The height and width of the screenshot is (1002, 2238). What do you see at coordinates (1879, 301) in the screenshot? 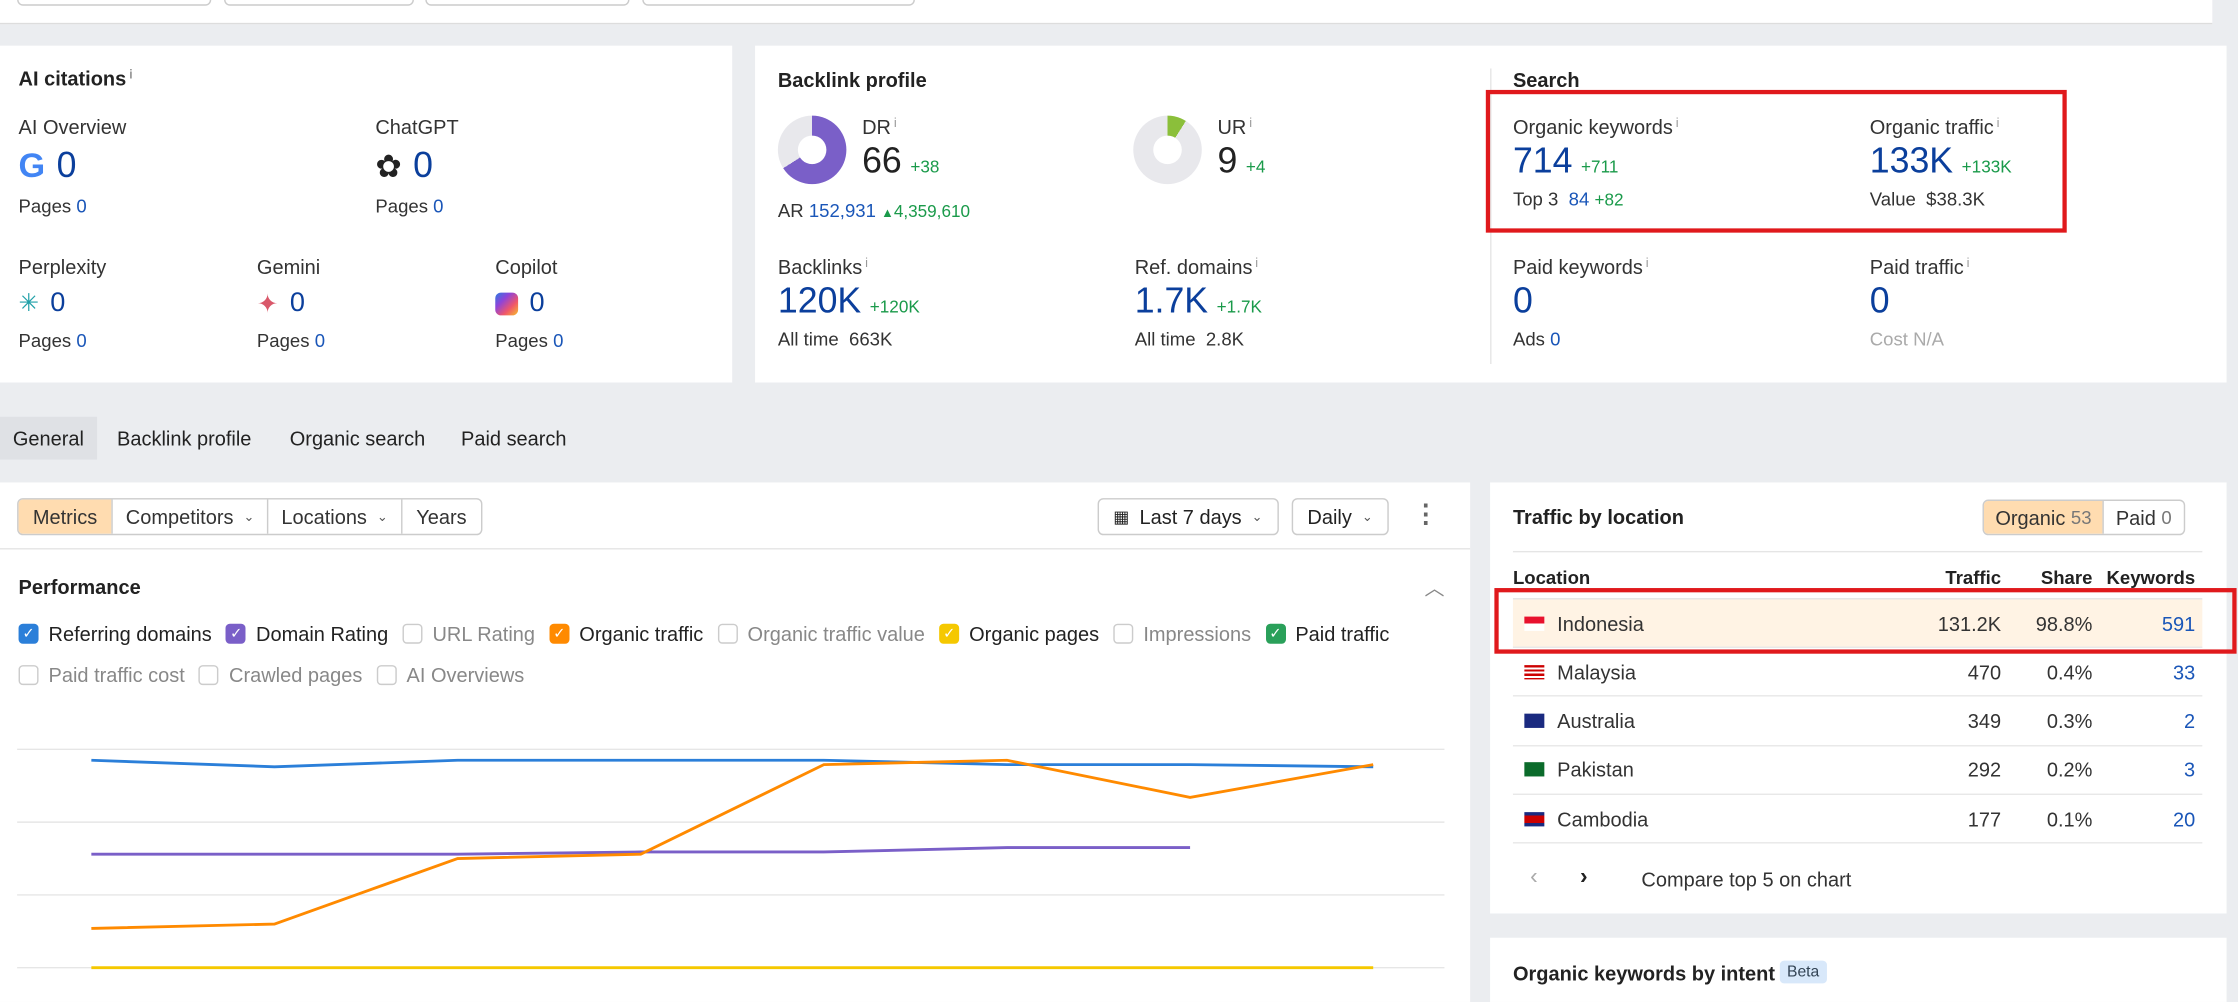
I see `paid-traffic-value: 0` at bounding box center [1879, 301].